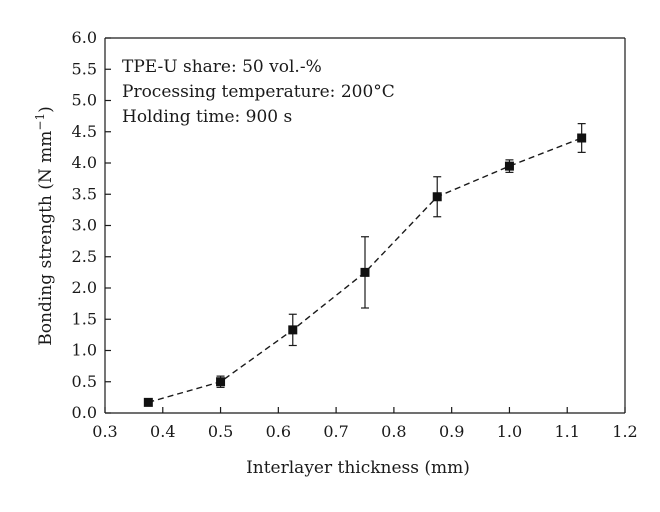  Describe the element at coordinates (162, 431) in the screenshot. I see `x-tick-label: 0.4` at that location.